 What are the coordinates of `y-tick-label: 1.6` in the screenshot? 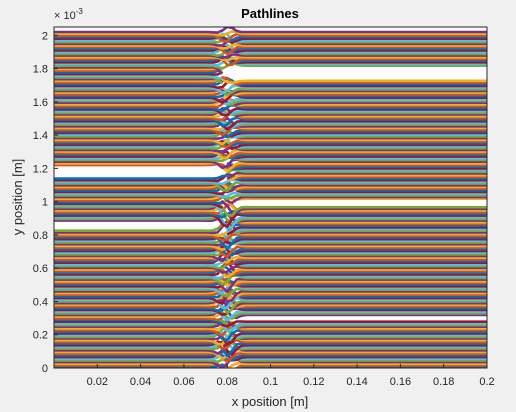 It's located at (40, 103).